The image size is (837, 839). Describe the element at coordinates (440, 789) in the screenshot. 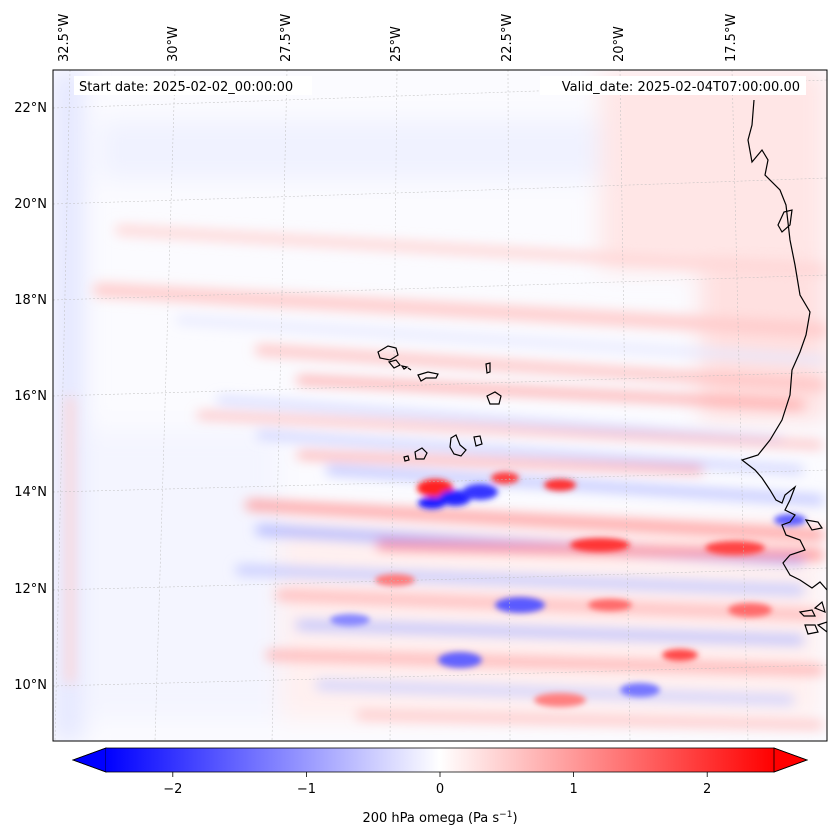

I see `colorbar-tick-label: 0` at that location.